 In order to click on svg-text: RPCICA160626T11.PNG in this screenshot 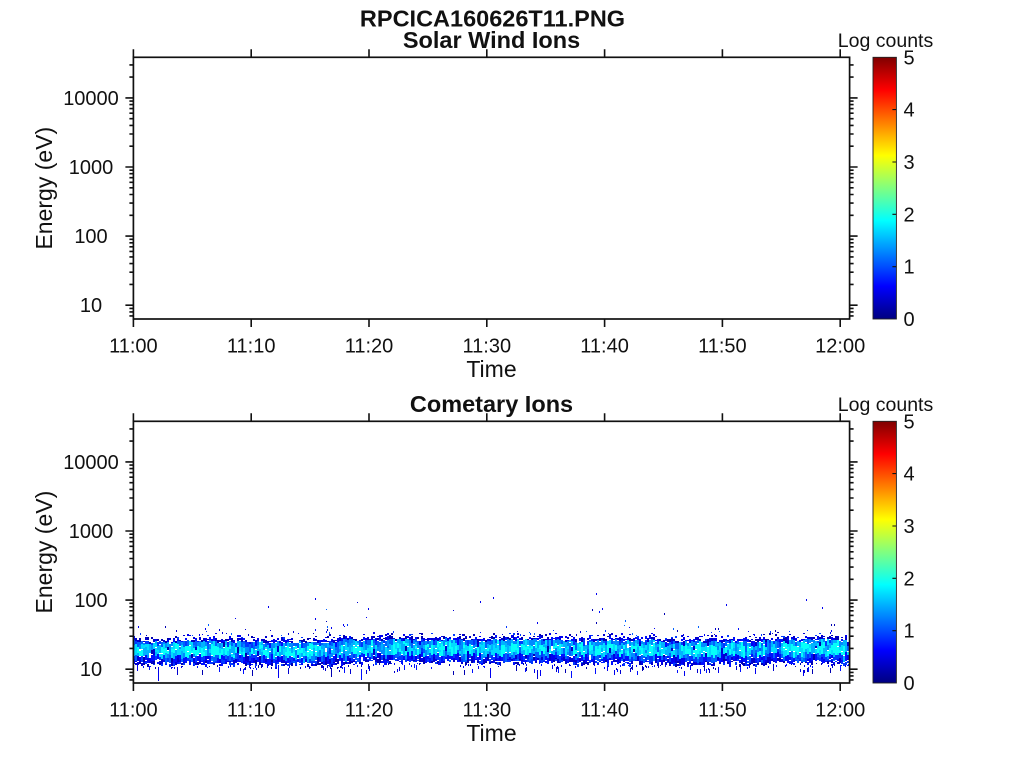, I will do `click(492, 19)`.